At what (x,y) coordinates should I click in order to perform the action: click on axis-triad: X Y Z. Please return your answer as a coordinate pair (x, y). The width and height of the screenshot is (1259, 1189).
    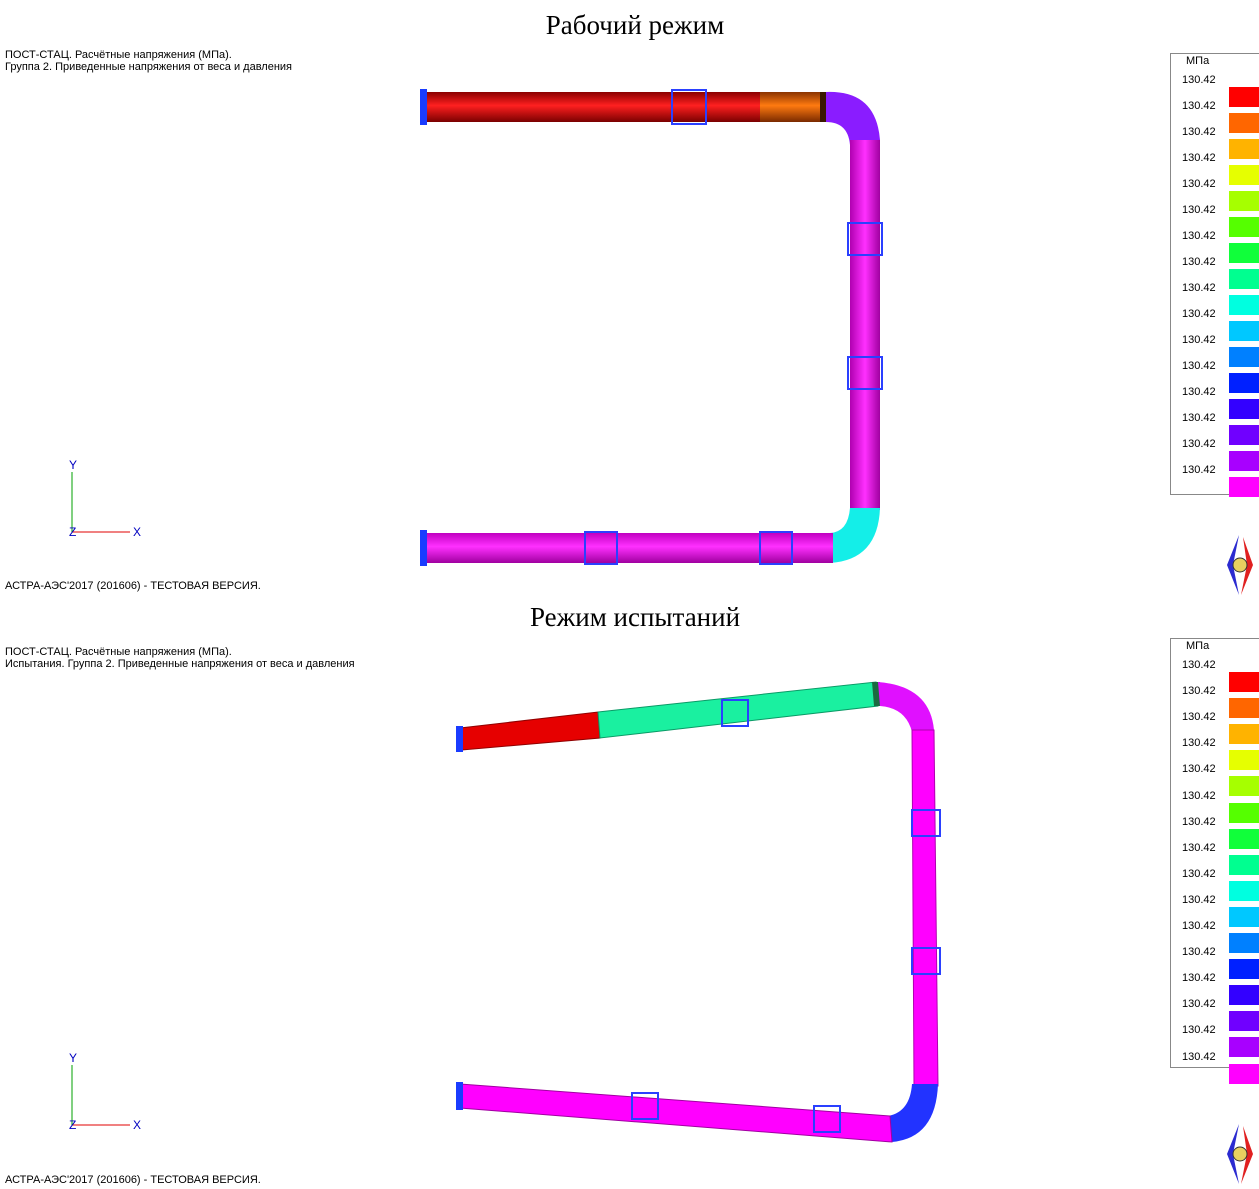
    Looking at the image, I should click on (105, 1091).